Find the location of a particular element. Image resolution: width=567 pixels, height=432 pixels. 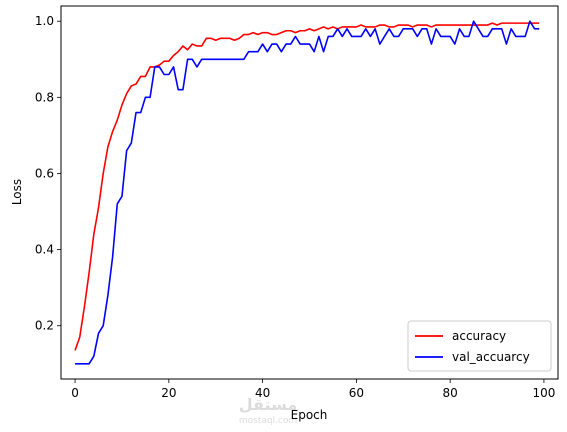

legend-label-val-accuarcy: val_accuarcy is located at coordinates (491, 357).